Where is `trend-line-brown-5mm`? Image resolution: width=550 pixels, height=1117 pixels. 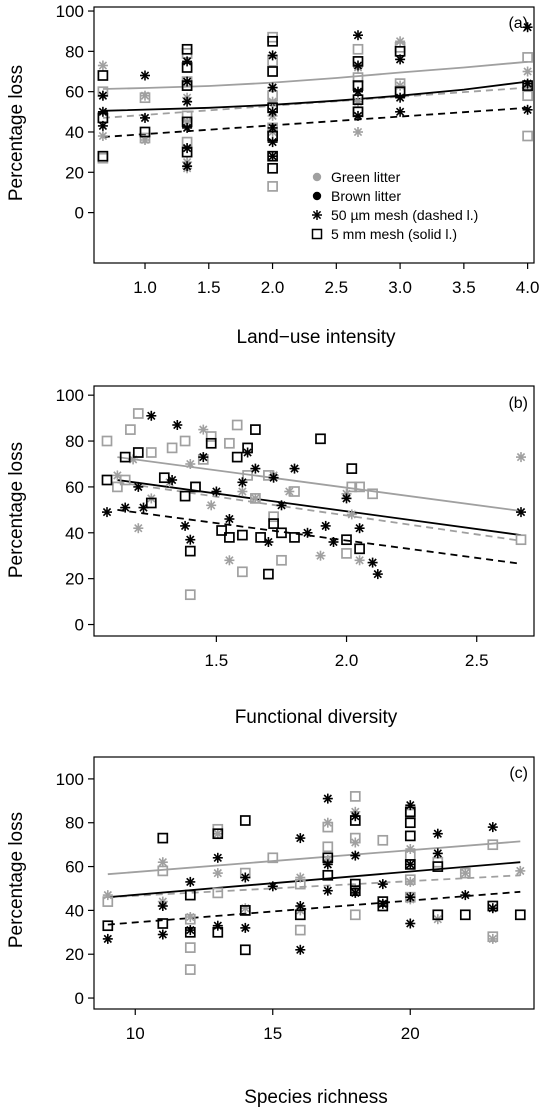
trend-line-brown-5mm is located at coordinates (319, 507).